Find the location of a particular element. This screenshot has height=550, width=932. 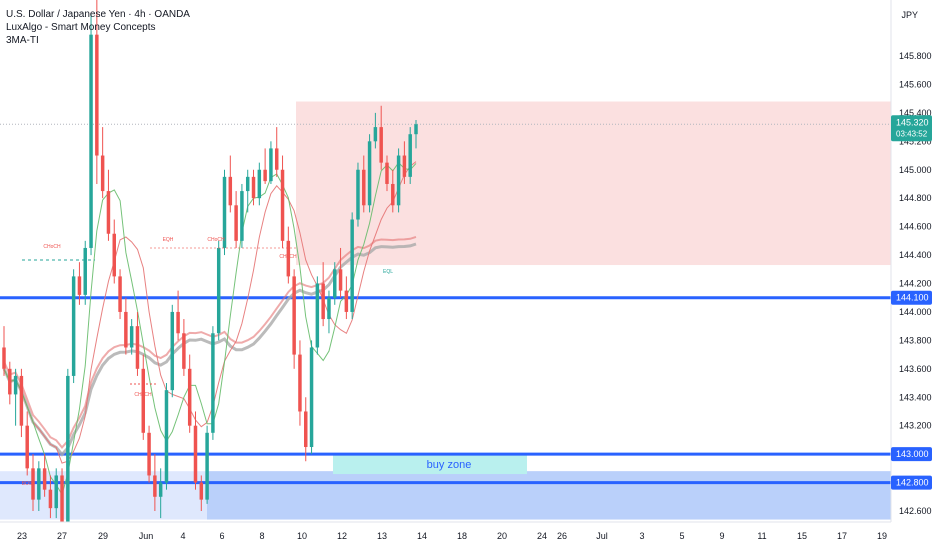

x-tick-label: 23 is located at coordinates (22, 536).